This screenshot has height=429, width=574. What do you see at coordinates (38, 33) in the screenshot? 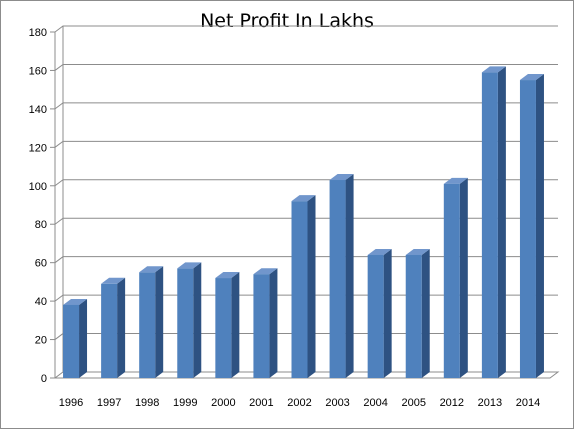
I see `y-tick-label: 180` at bounding box center [38, 33].